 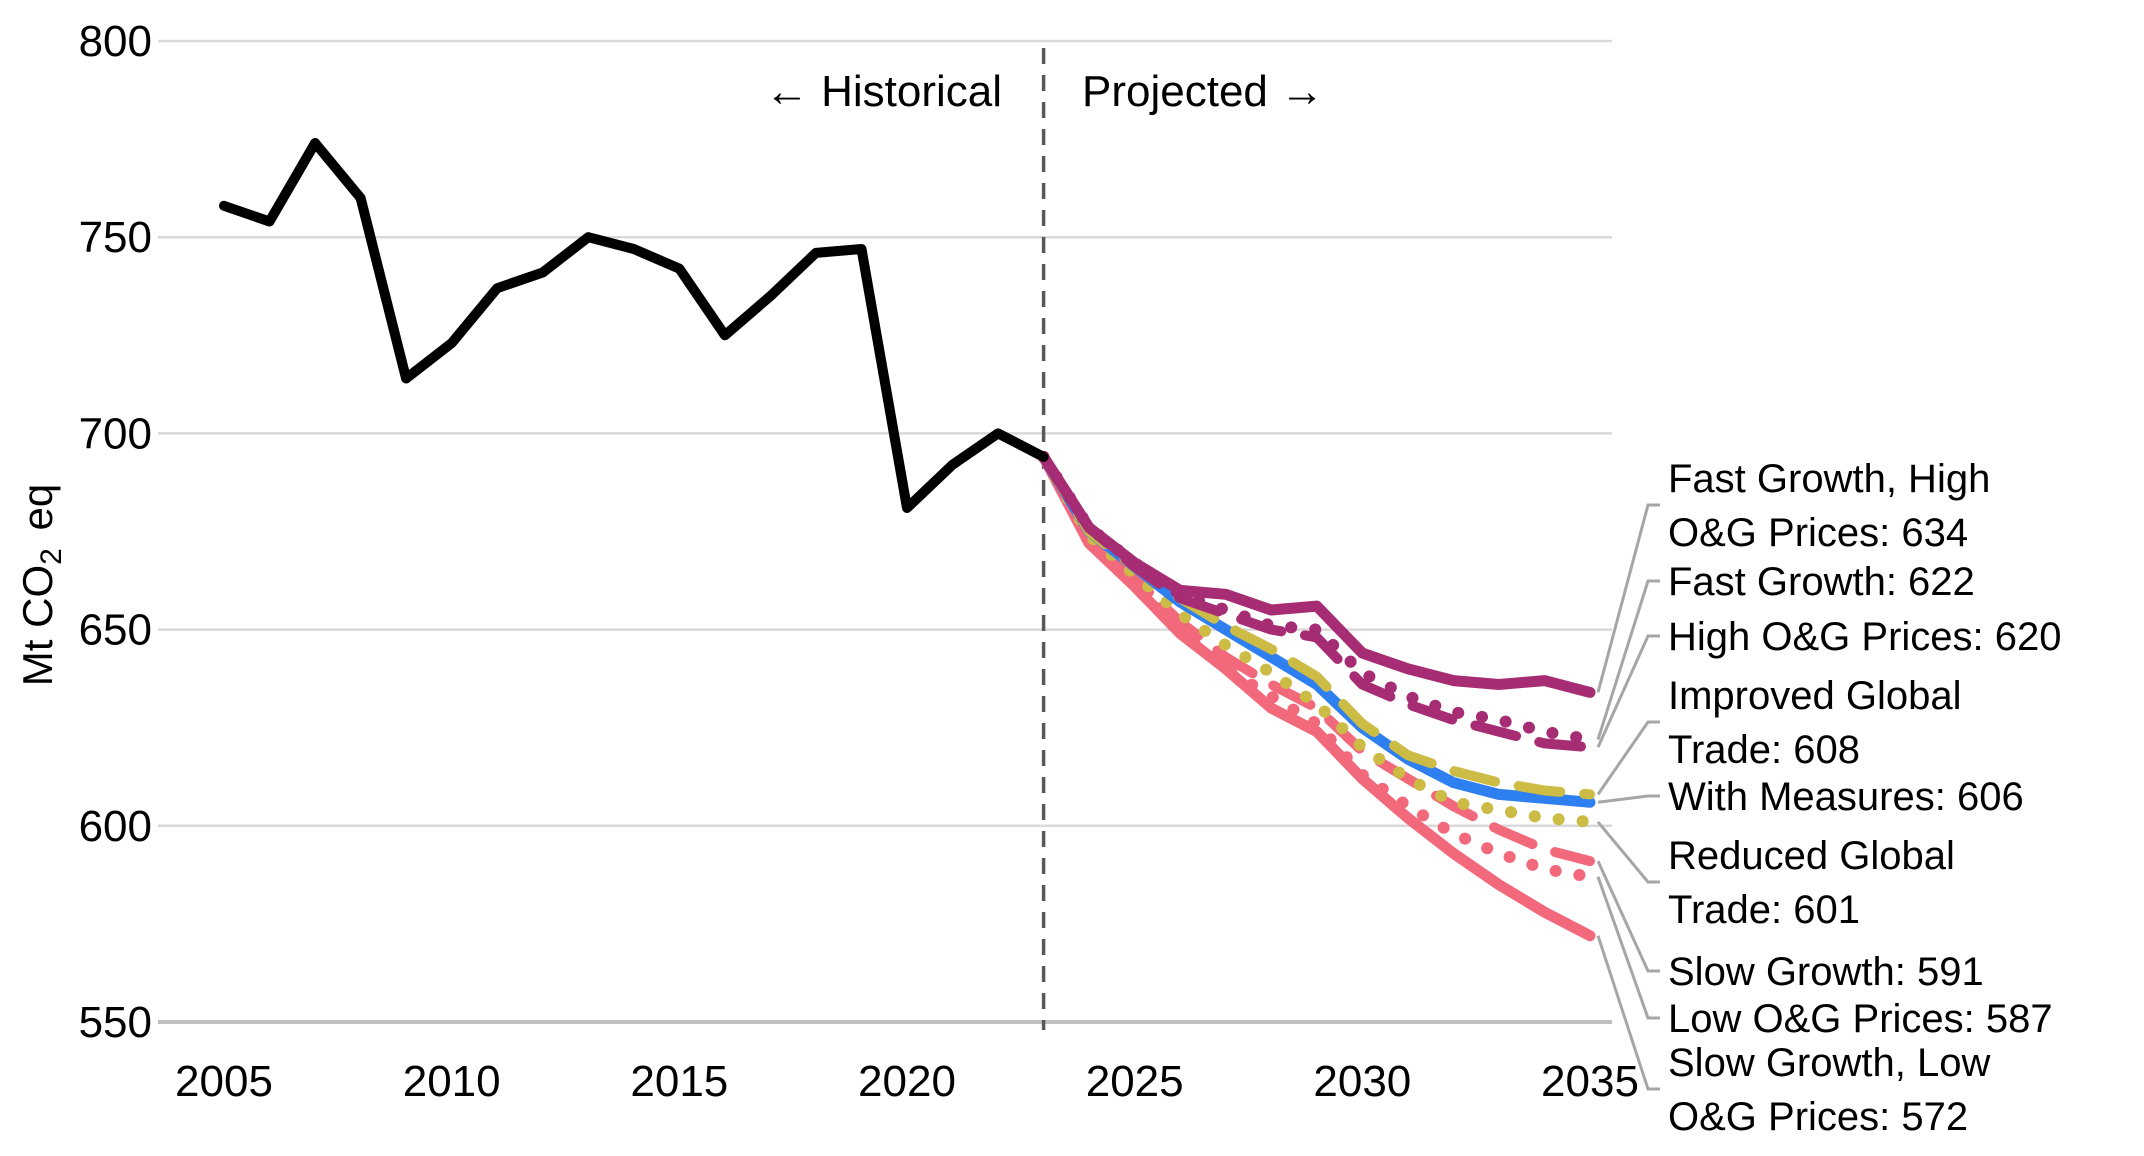 What do you see at coordinates (115, 41) in the screenshot?
I see `y-tick-label: 800` at bounding box center [115, 41].